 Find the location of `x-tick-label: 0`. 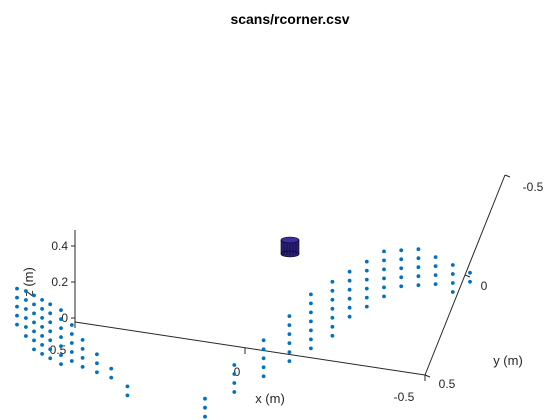

x-tick-label: 0 is located at coordinates (237, 372).